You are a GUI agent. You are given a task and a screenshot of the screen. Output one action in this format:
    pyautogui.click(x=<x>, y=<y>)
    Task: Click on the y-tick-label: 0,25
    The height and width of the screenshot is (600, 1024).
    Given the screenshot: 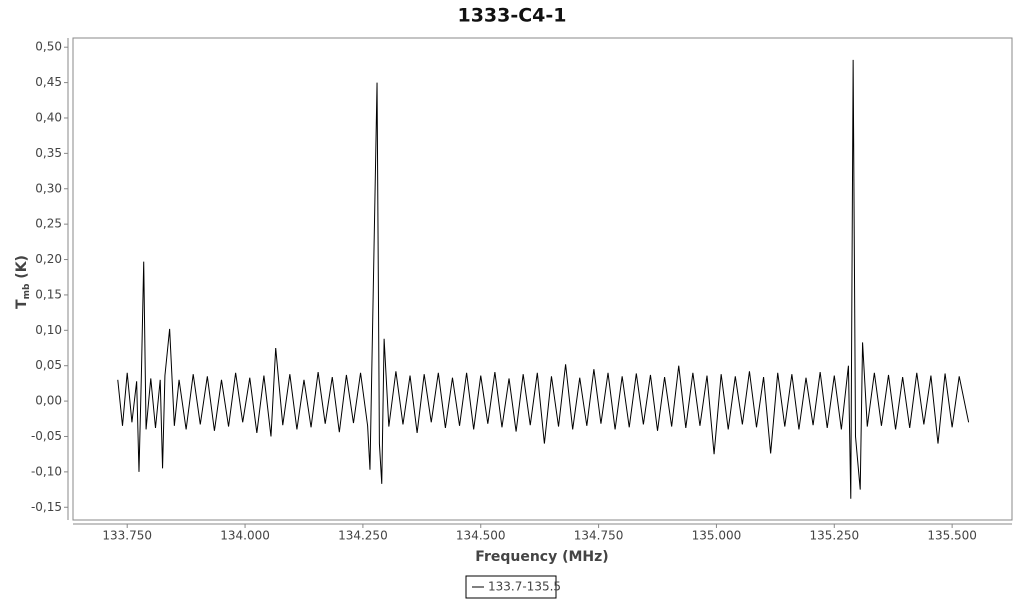 What is the action you would take?
    pyautogui.click(x=48, y=224)
    